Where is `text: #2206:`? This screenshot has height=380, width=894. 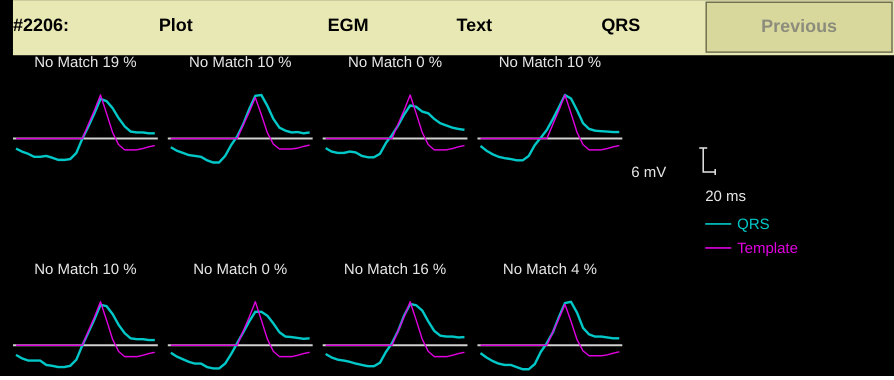 text: #2206: is located at coordinates (40, 25).